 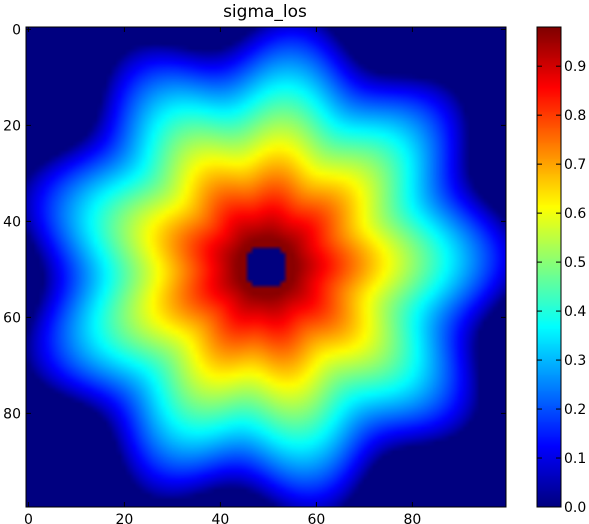 I want to click on x-tick-label: 20, so click(x=124, y=518).